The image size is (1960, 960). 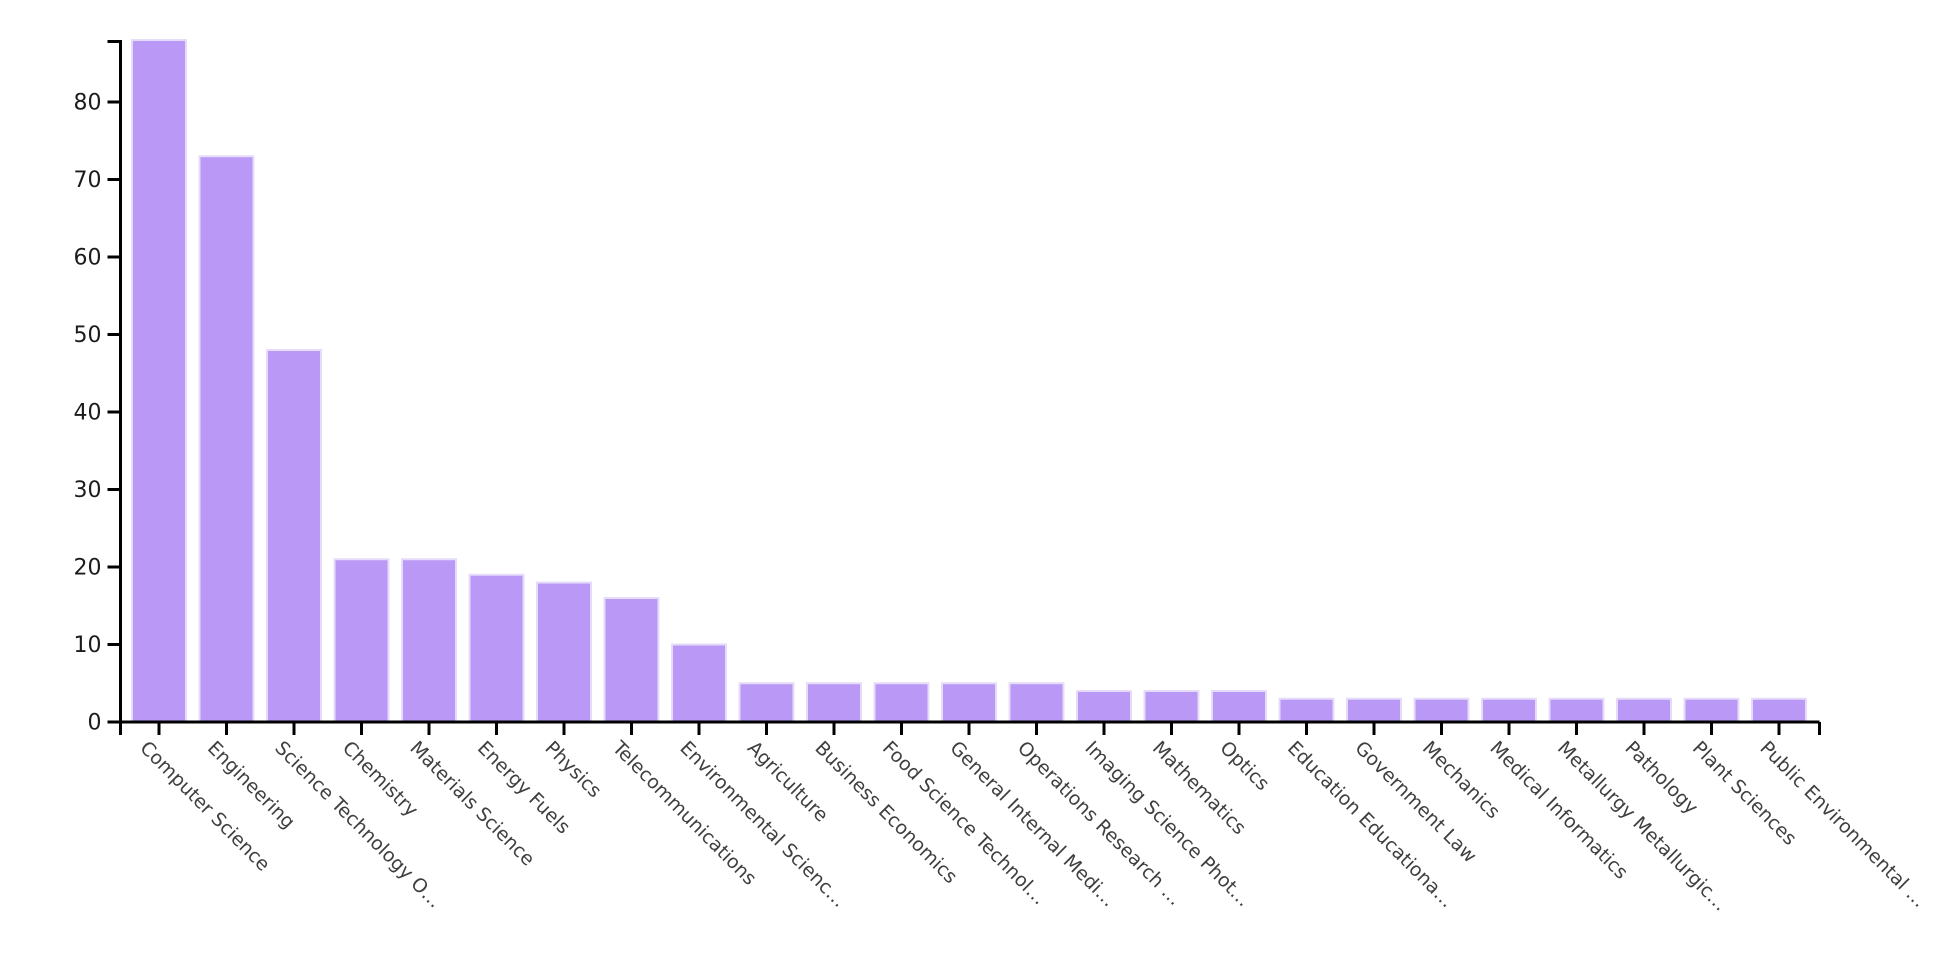 I want to click on x-tick-label: Physics, so click(x=572, y=769).